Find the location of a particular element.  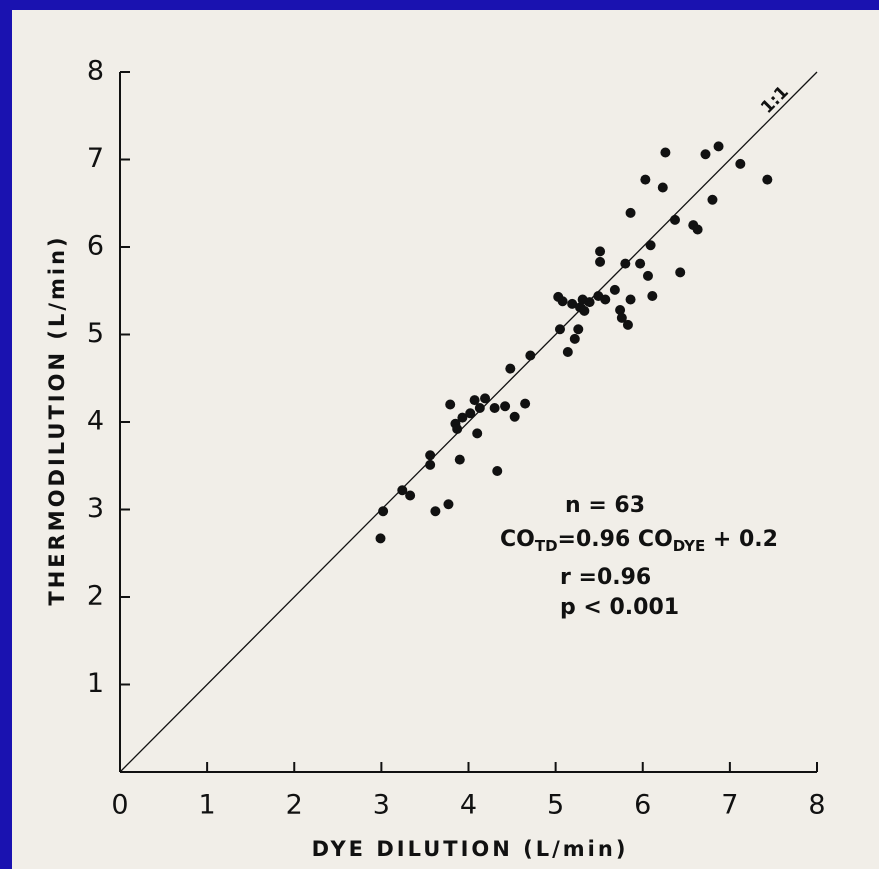

x-tick-label: 6 is located at coordinates (642, 805).